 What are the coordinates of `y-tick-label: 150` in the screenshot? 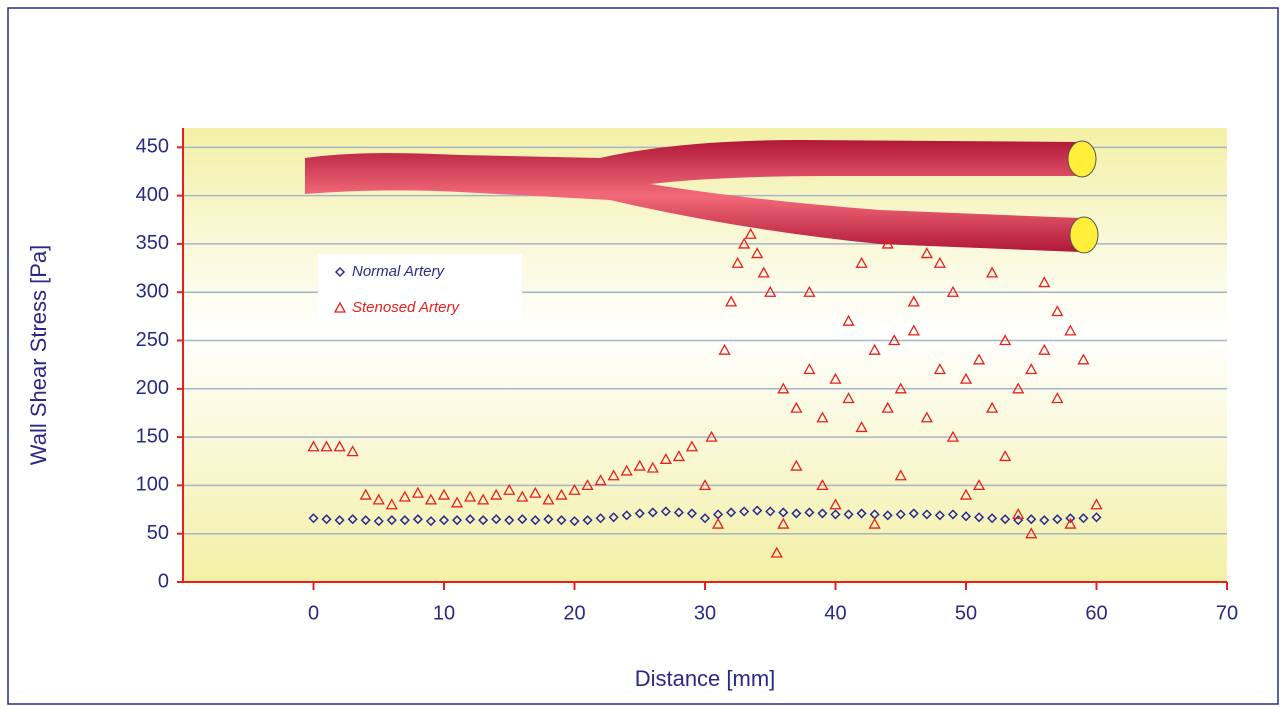 It's located at (152, 436).